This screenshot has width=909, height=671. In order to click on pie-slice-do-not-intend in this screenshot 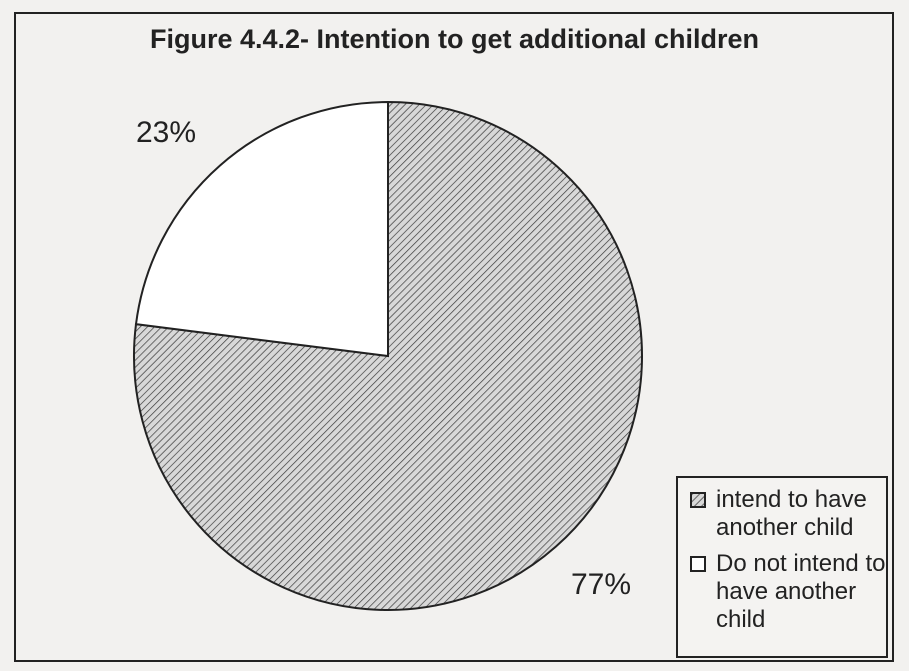, I will do `click(261, 229)`.